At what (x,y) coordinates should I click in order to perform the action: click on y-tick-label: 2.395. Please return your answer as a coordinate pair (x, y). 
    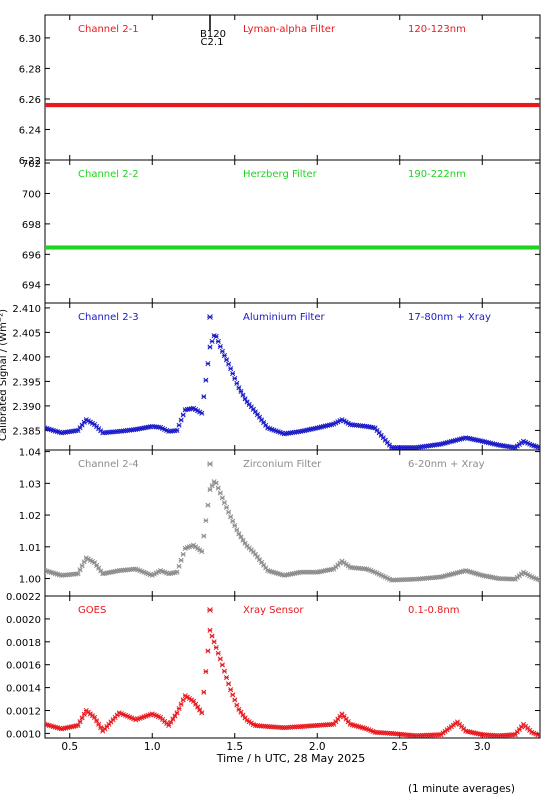
    Looking at the image, I should click on (26, 382).